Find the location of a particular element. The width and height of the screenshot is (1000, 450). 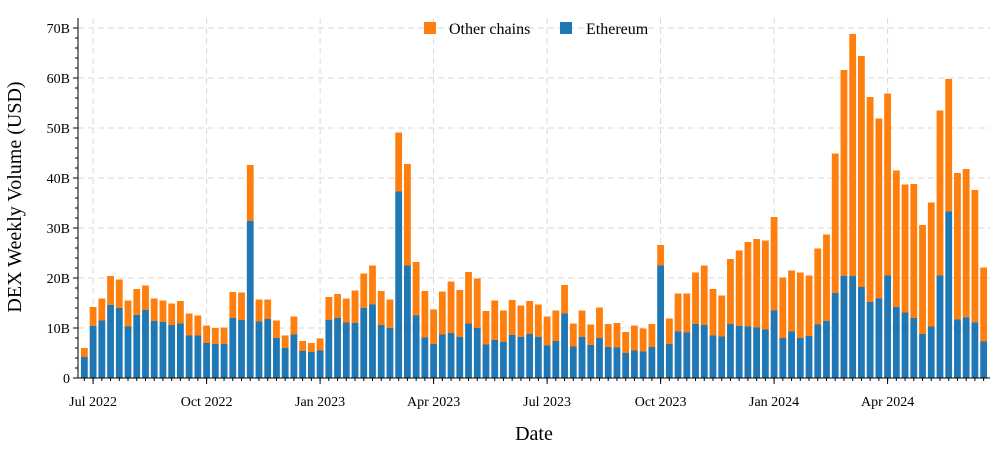

x-tick-label: Oct 2023 is located at coordinates (661, 402).